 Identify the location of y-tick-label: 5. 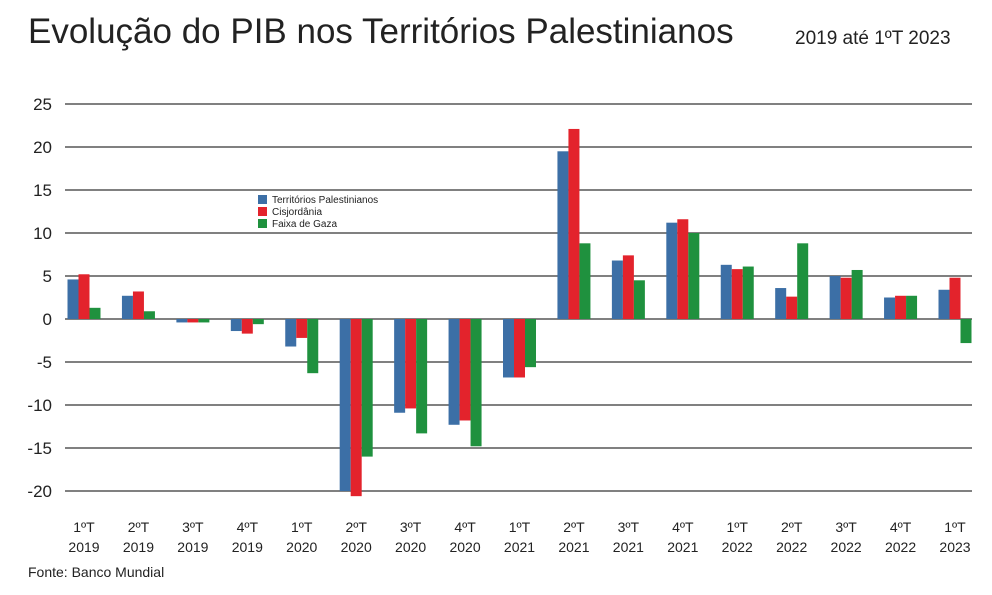
(47, 276).